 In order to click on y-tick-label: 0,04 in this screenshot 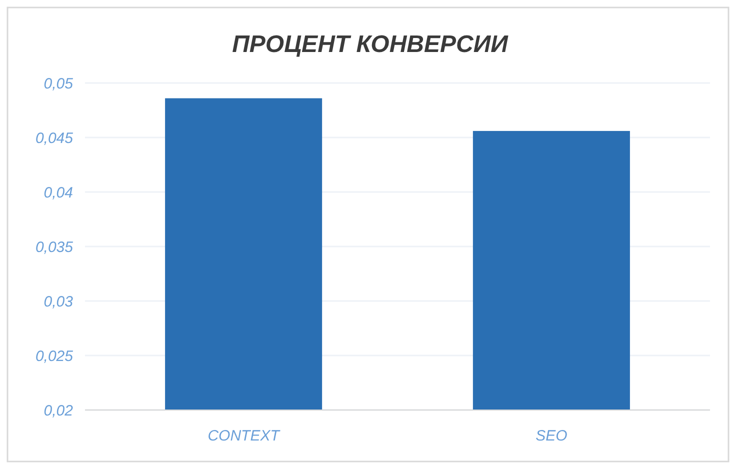, I will do `click(58, 193)`.